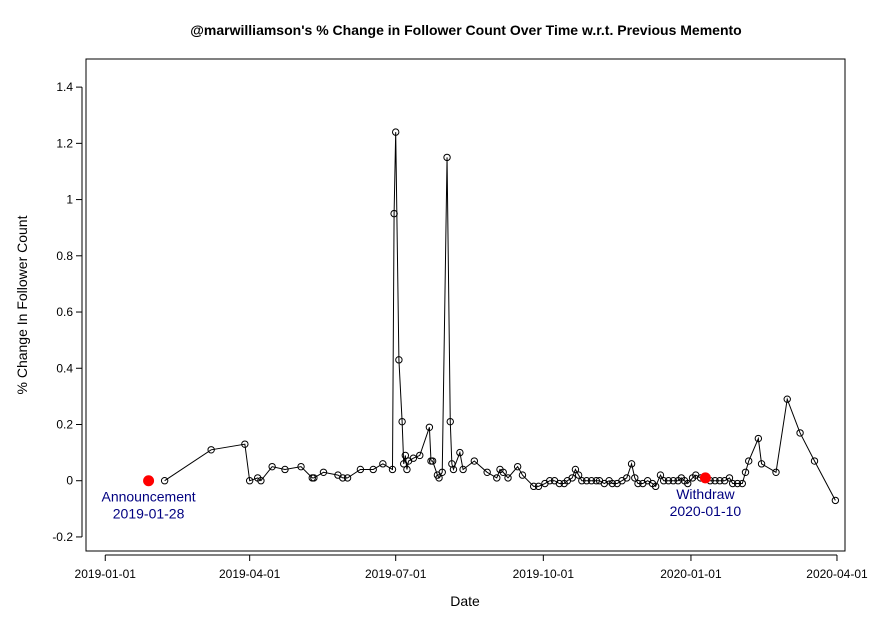  I want to click on annotation-label: Withdraw, so click(705, 494).